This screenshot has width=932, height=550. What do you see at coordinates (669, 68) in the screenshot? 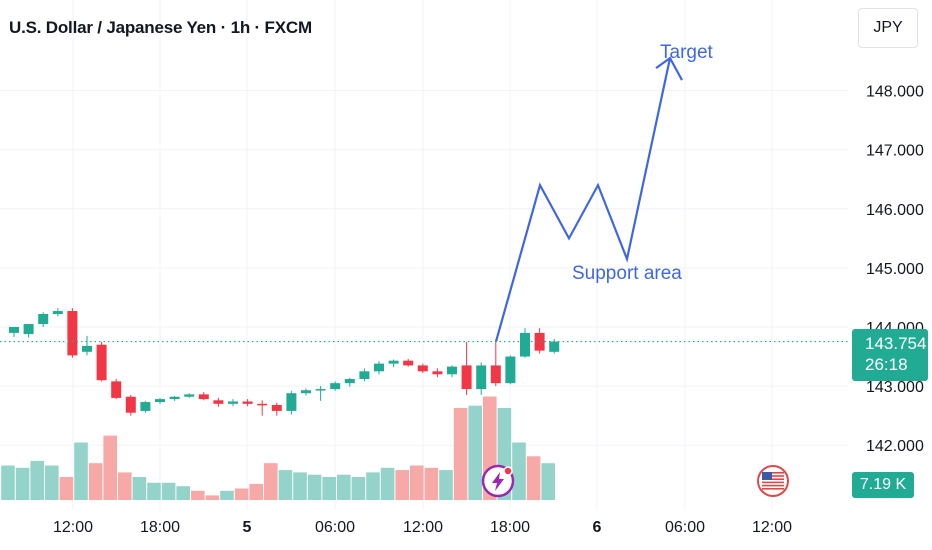
I see `target-arrowhead` at bounding box center [669, 68].